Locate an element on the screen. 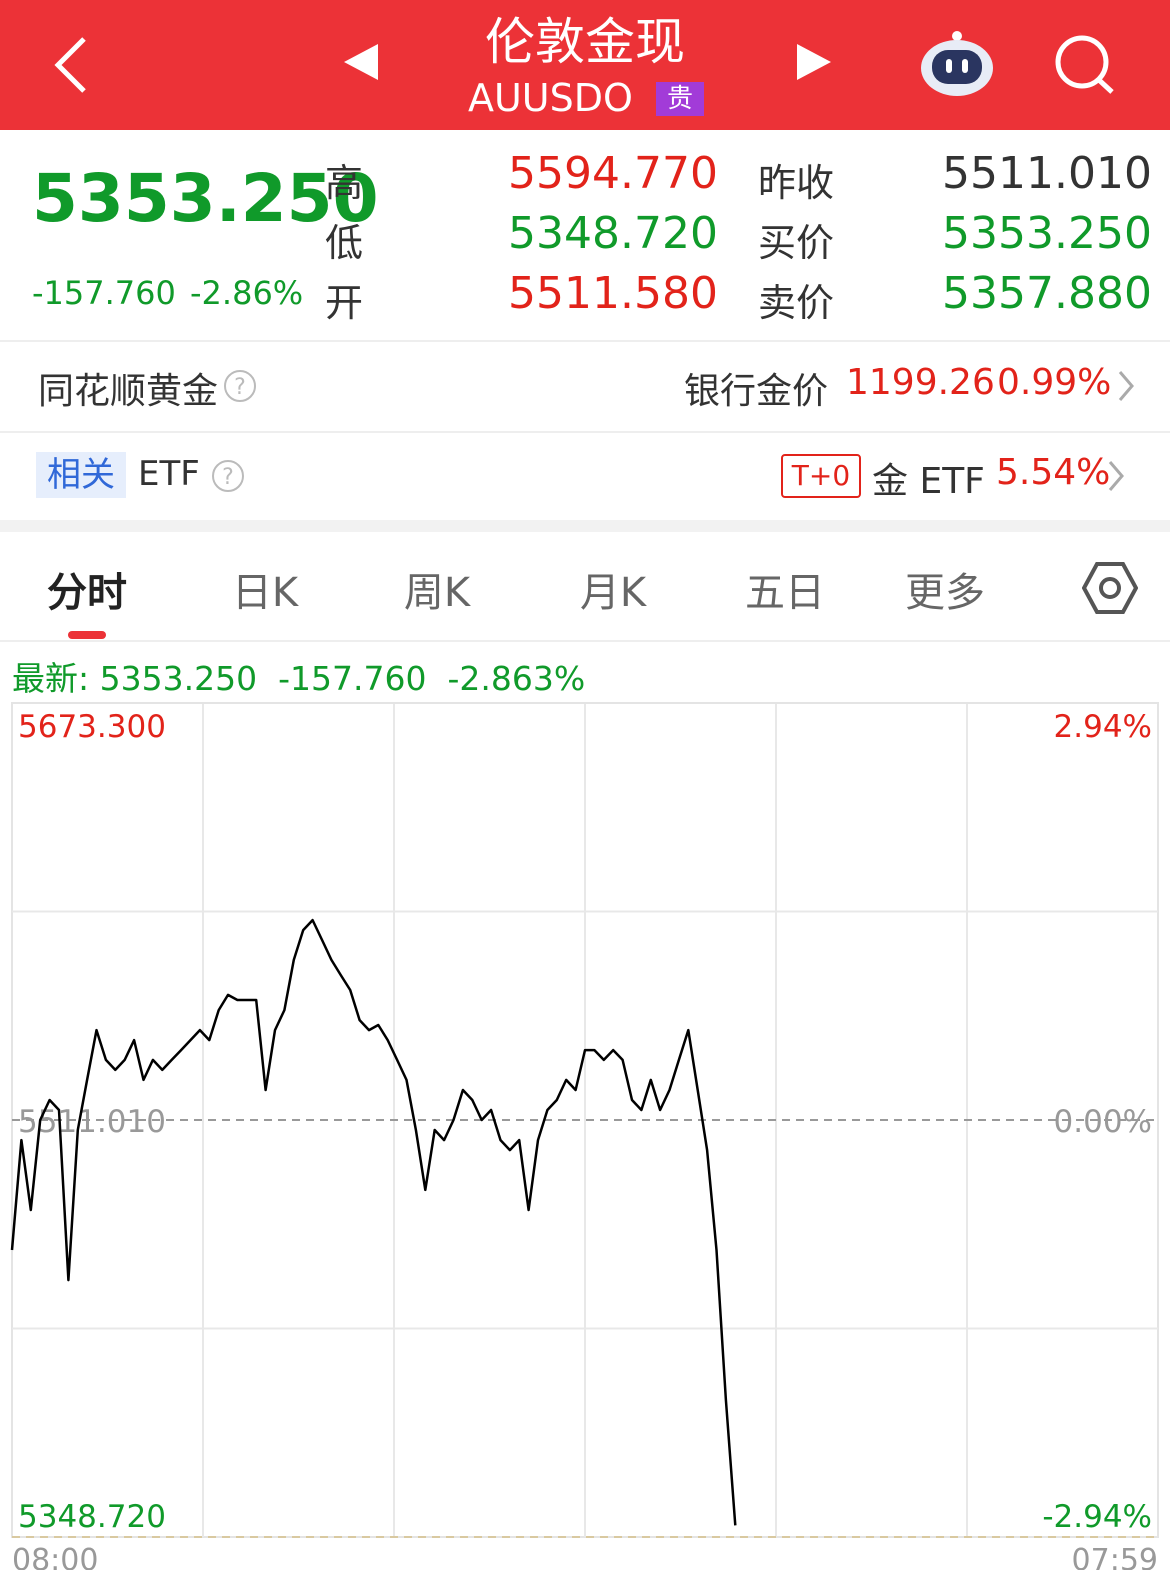 This screenshot has height=1570, width=1170. field-label: 开 is located at coordinates (344, 303).